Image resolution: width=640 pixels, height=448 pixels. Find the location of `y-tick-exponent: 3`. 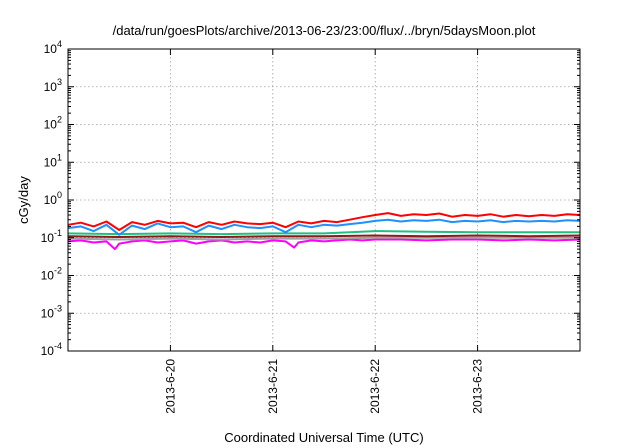

y-tick-exponent: 3 is located at coordinates (59, 82).